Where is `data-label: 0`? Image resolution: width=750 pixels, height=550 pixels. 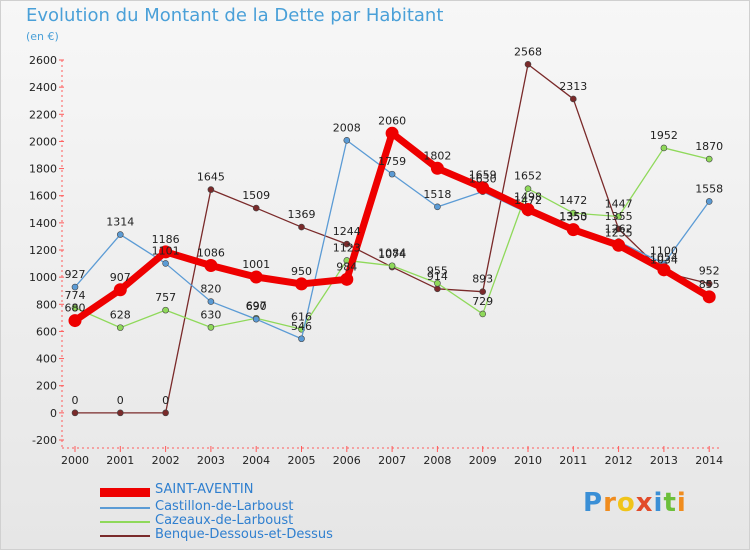
data-label: 0 is located at coordinates (75, 400).